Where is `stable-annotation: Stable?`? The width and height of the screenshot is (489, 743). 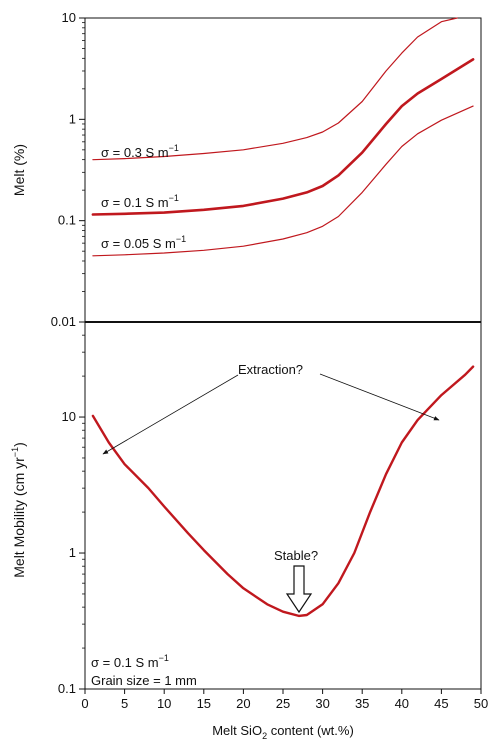
stable-annotation: Stable? is located at coordinates (296, 555).